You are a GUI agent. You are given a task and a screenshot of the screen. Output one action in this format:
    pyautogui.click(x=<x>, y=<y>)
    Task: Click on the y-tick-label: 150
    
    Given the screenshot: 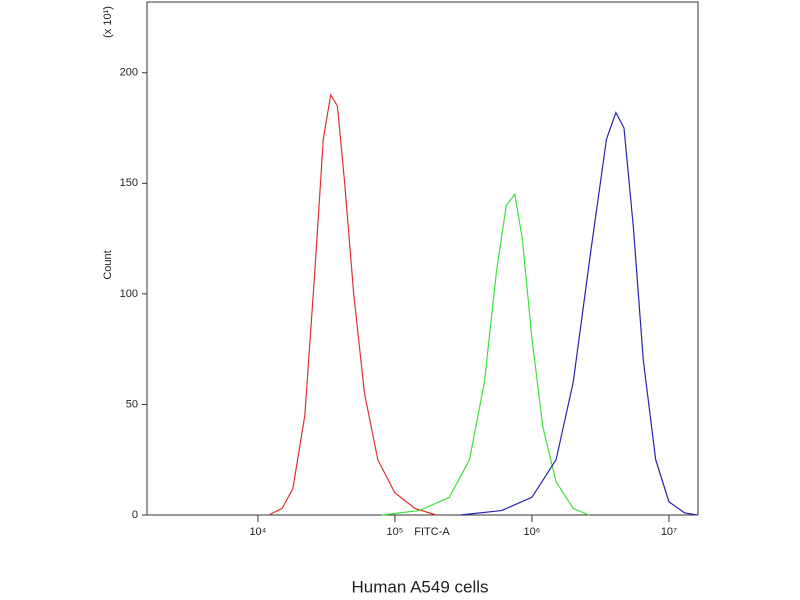 What is the action you would take?
    pyautogui.click(x=129, y=183)
    